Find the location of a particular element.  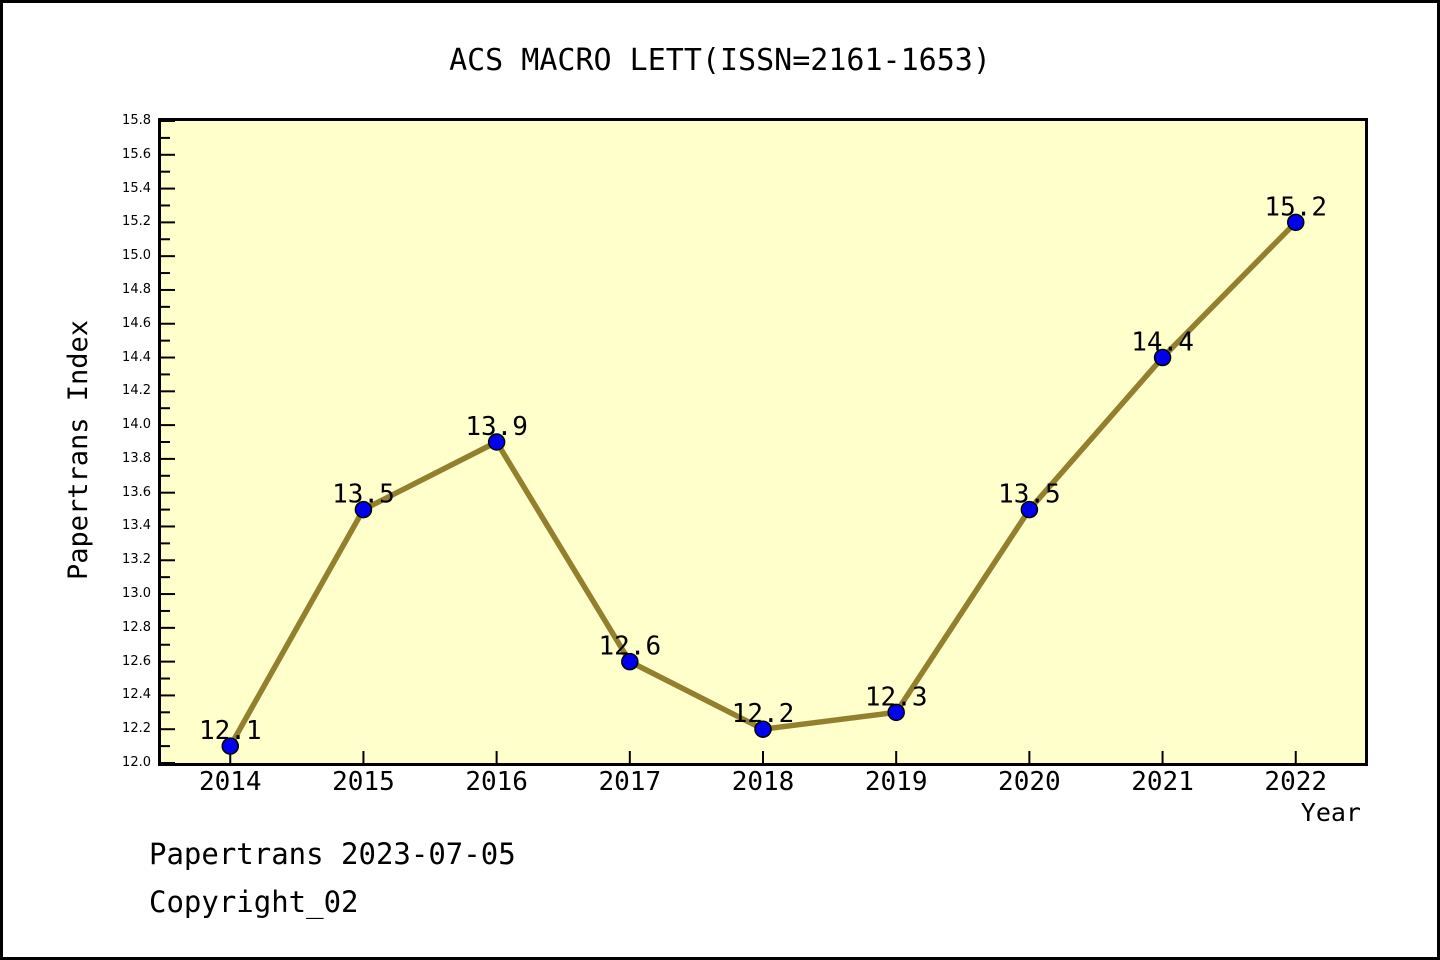

y-tick-label: 13.8 is located at coordinates (136, 458).